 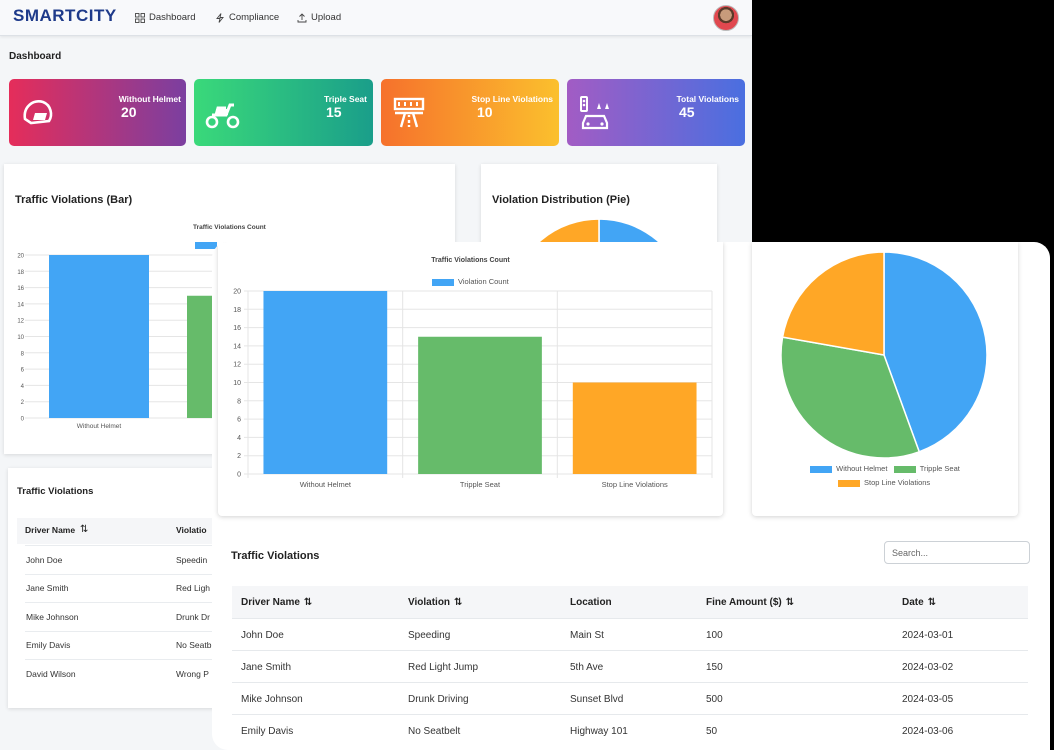 What do you see at coordinates (485, 112) in the screenshot?
I see `card-stop-line-value: 10` at bounding box center [485, 112].